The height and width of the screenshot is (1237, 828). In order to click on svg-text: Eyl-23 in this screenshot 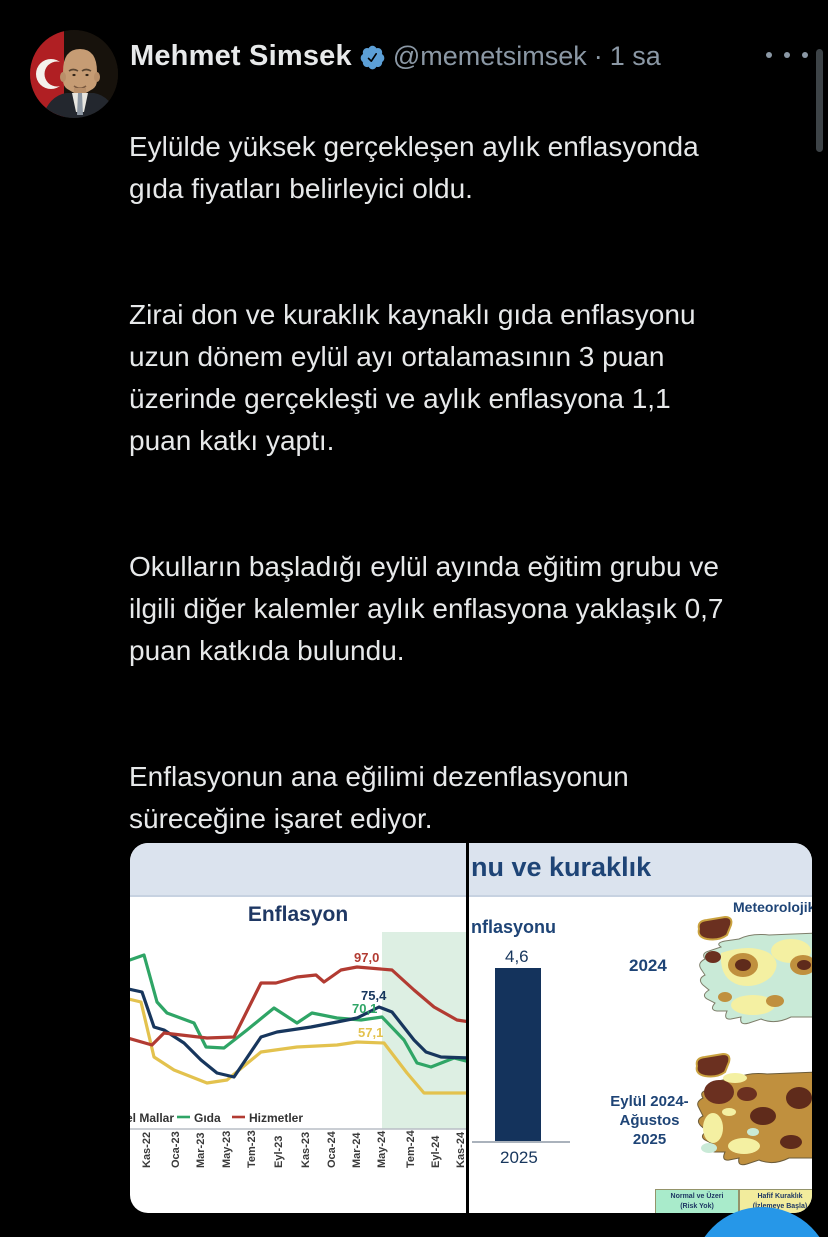, I will do `click(279, 1152)`.